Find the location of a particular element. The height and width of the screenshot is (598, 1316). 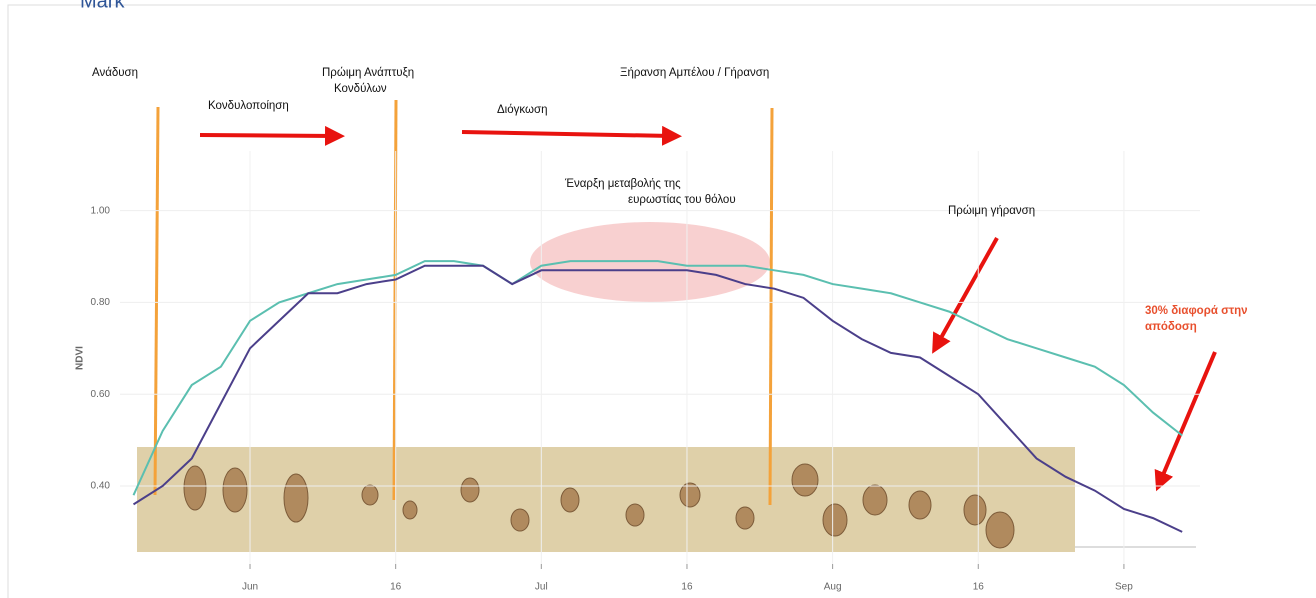

annotation: Πρώιμη γήρανση is located at coordinates (991, 211).